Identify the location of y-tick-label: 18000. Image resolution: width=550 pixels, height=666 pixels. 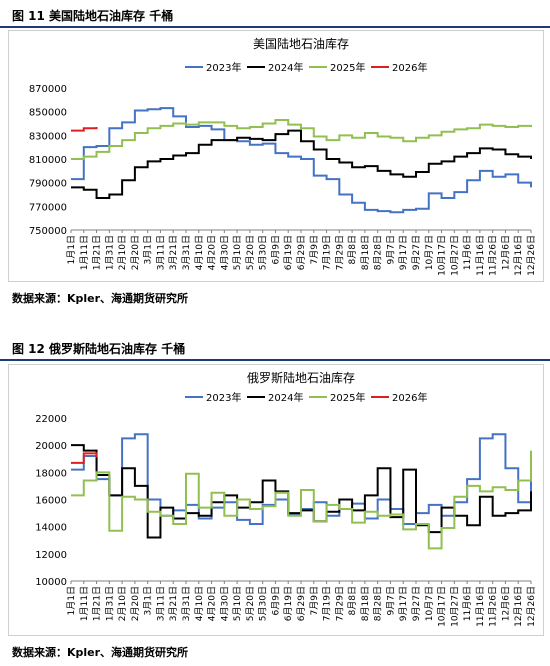
(51, 473).